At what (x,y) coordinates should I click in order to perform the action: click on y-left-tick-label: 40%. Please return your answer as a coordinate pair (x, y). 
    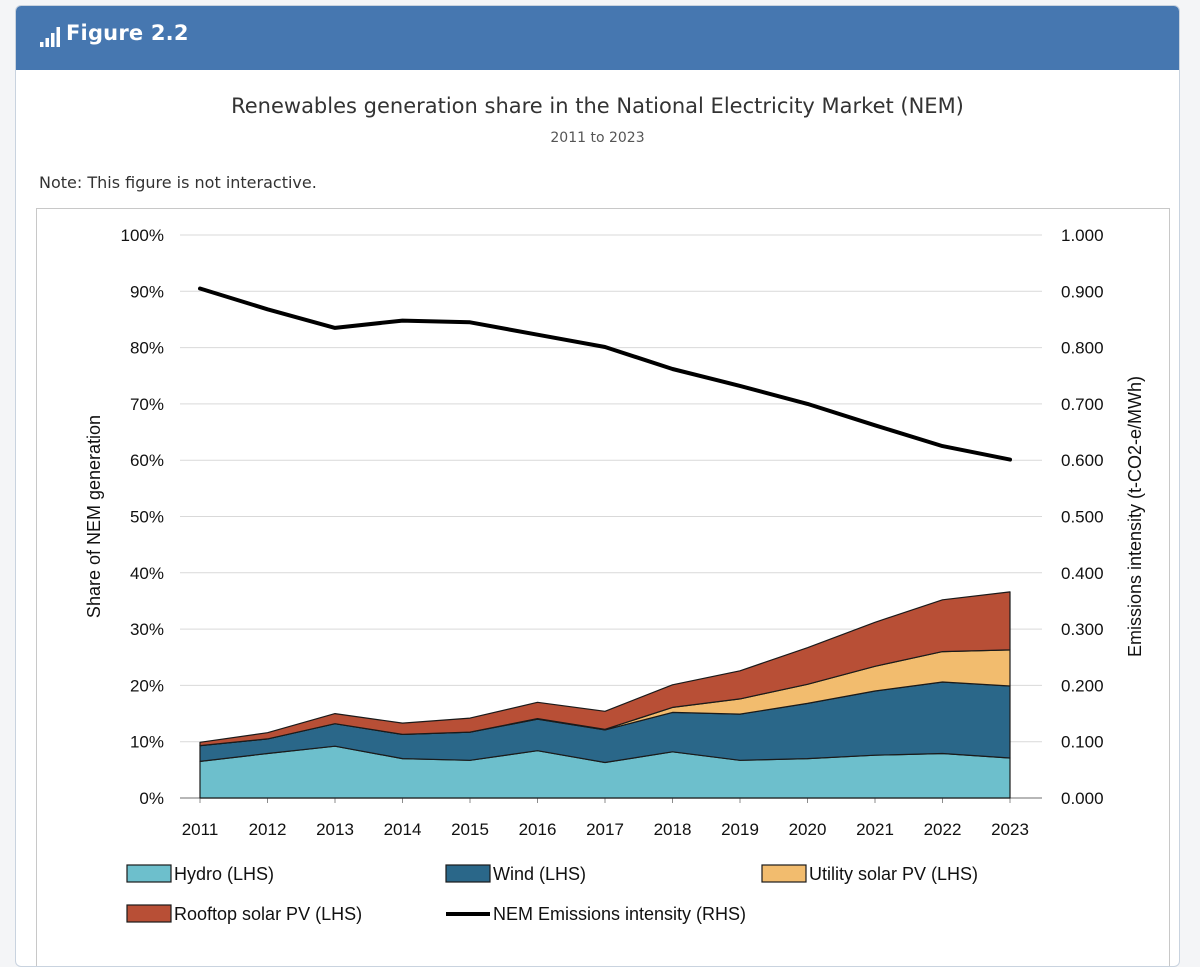
    Looking at the image, I should click on (147, 573).